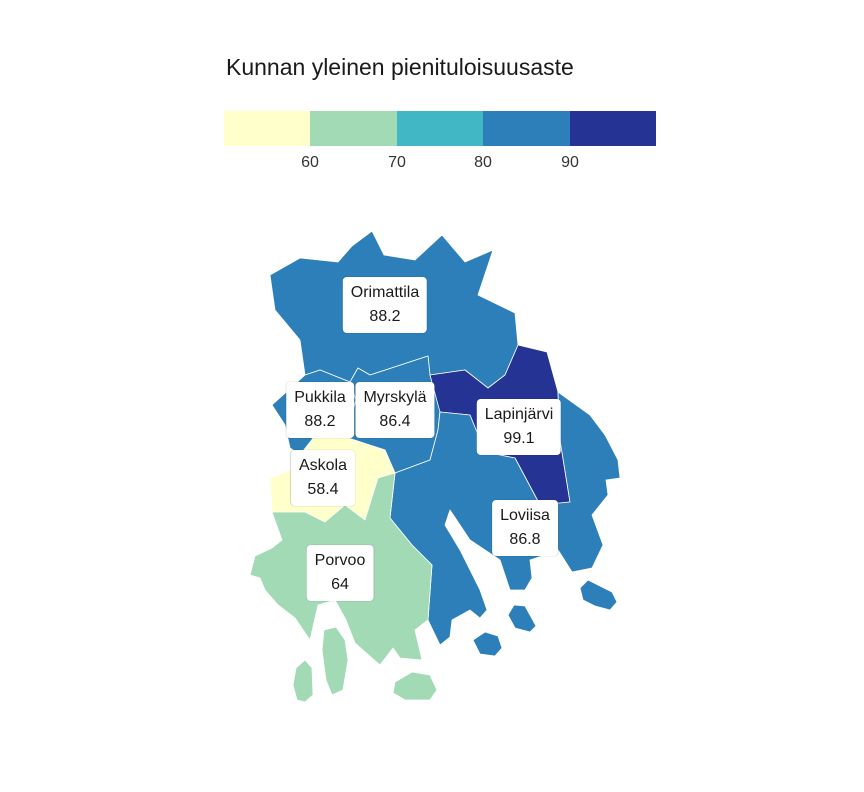 Image resolution: width=864 pixels, height=792 pixels. What do you see at coordinates (519, 438) in the screenshot?
I see `municipality-value: 99.1` at bounding box center [519, 438].